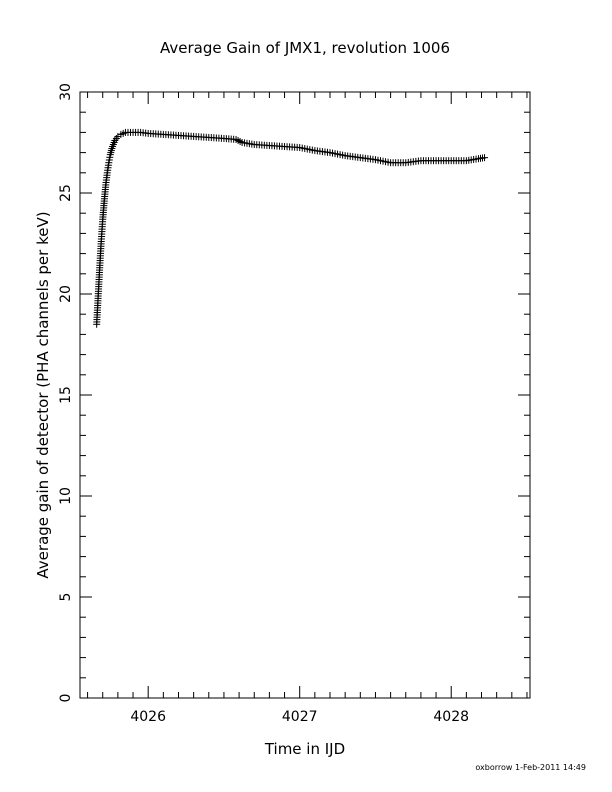  Describe the element at coordinates (451, 717) in the screenshot. I see `x-tick-label: 4028` at that location.